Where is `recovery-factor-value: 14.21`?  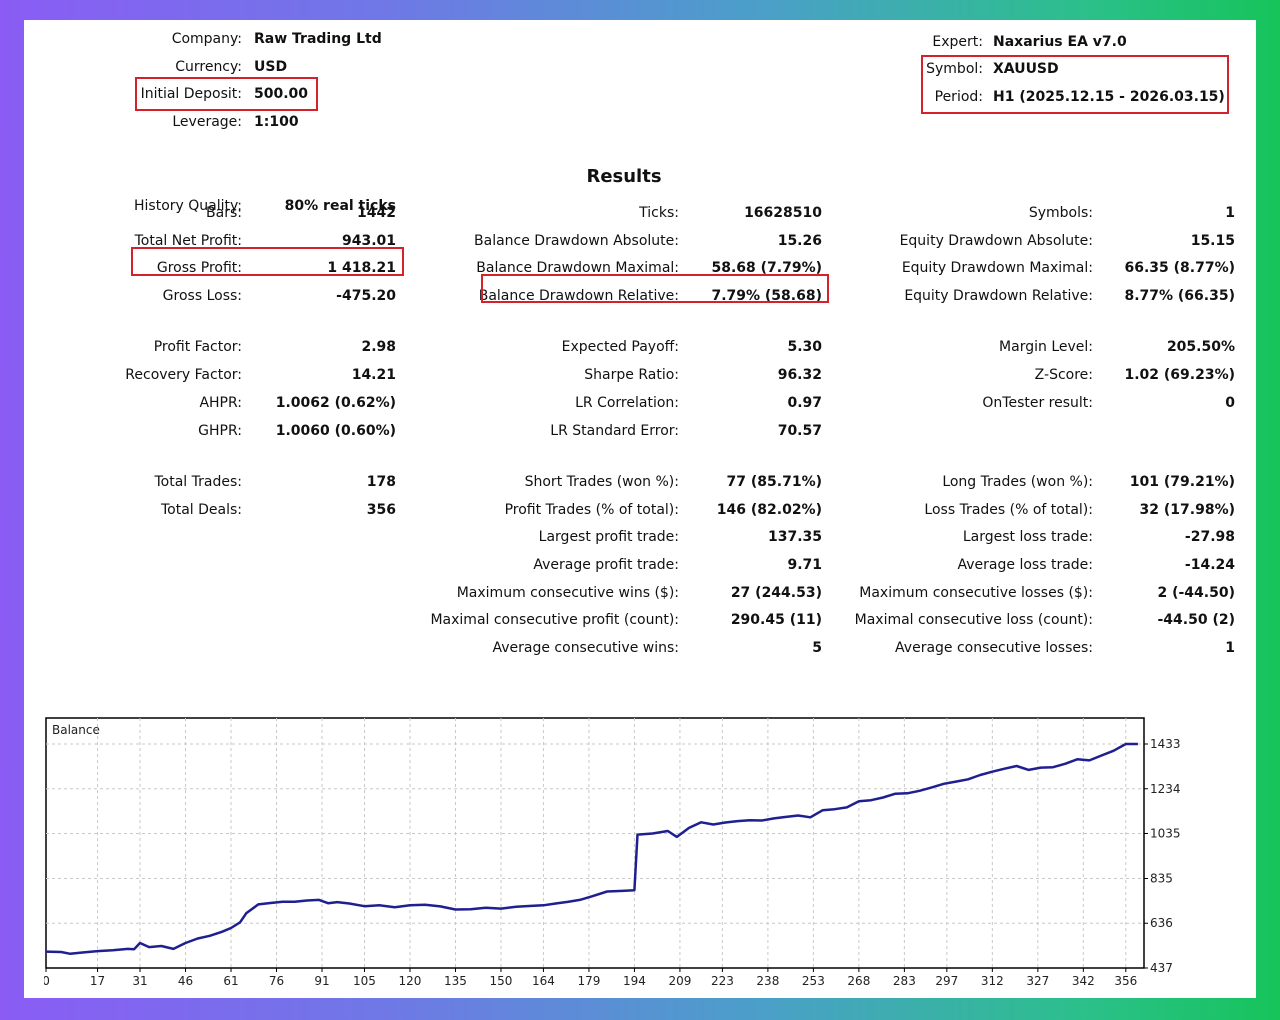 recovery-factor-value: 14.21 is located at coordinates (373, 375).